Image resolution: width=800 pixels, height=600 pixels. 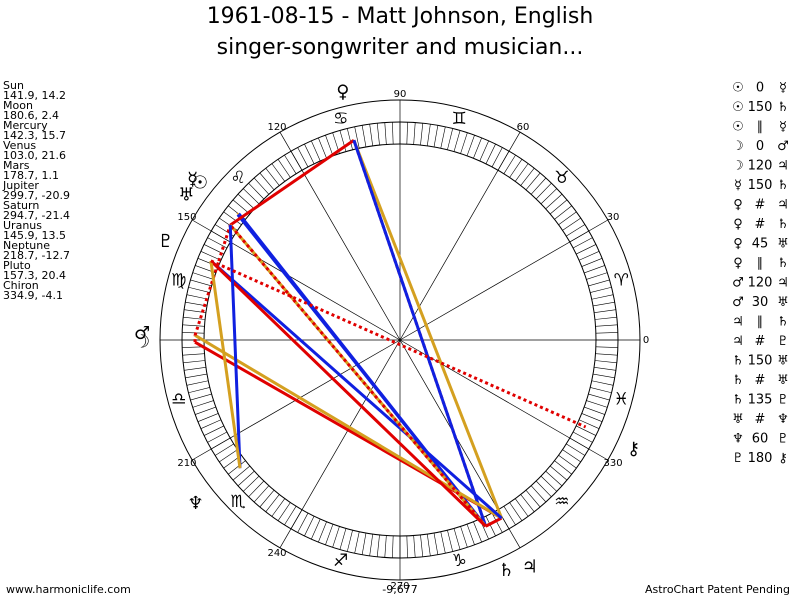 I want to click on zodiac-sign: ♉, so click(x=561, y=178).